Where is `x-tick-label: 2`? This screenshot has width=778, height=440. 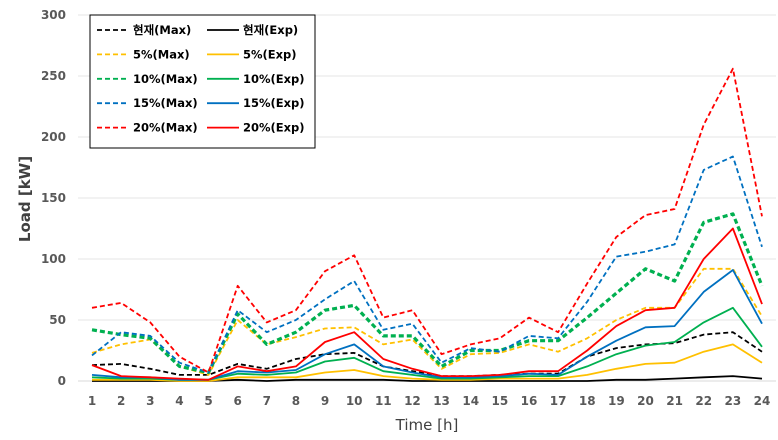
x-tick-label: 2 is located at coordinates (121, 401).